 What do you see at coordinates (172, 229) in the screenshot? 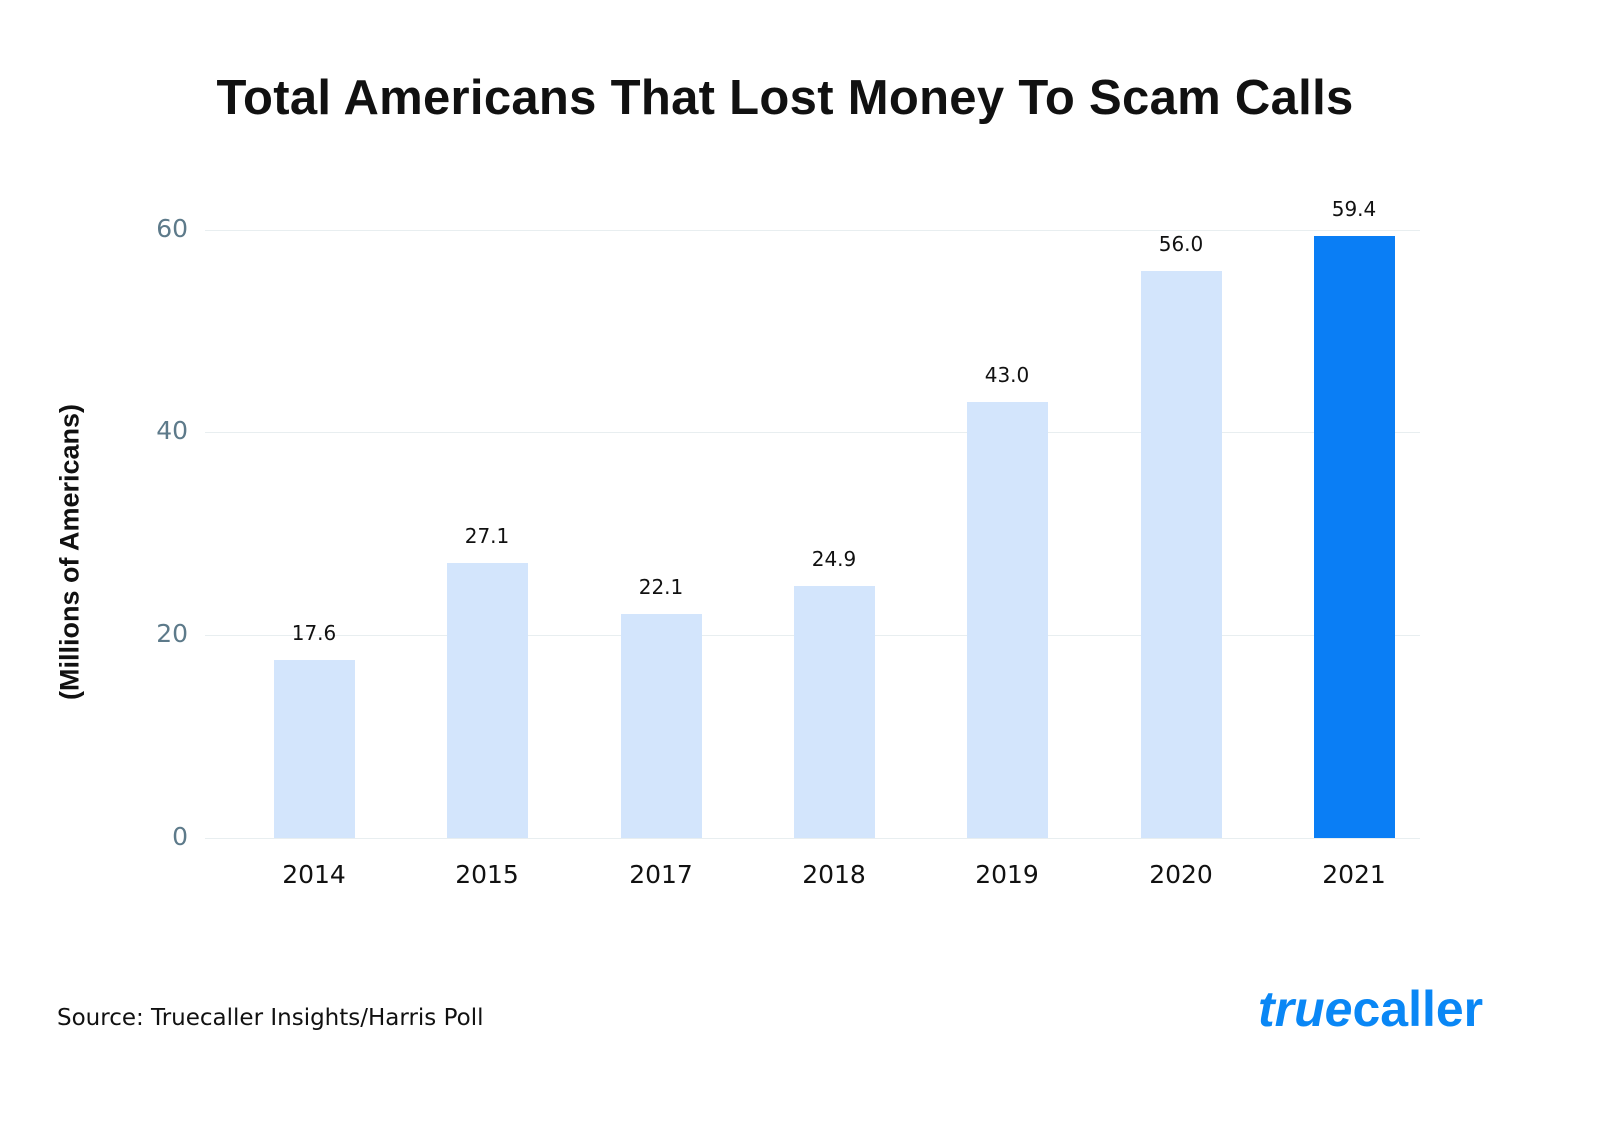
I see `y-tick: 60` at bounding box center [172, 229].